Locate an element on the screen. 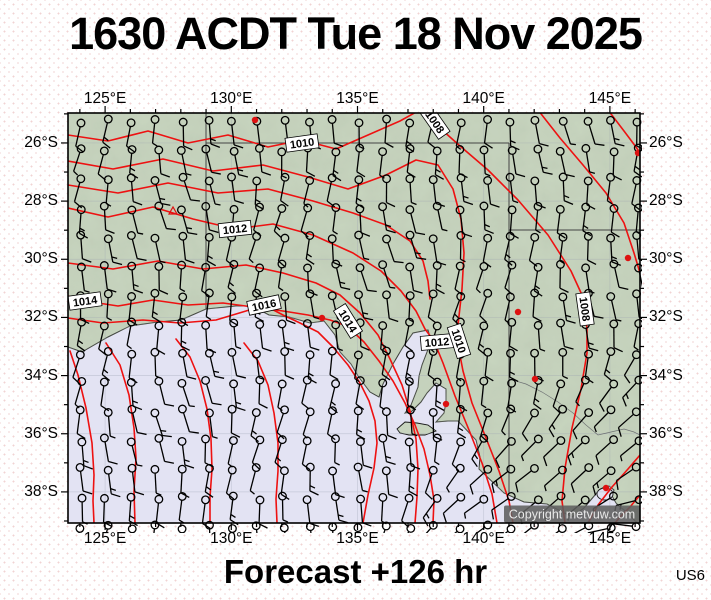  chart-title: 1630 ACDT Tue 18 Nov 2025 is located at coordinates (356, 33).